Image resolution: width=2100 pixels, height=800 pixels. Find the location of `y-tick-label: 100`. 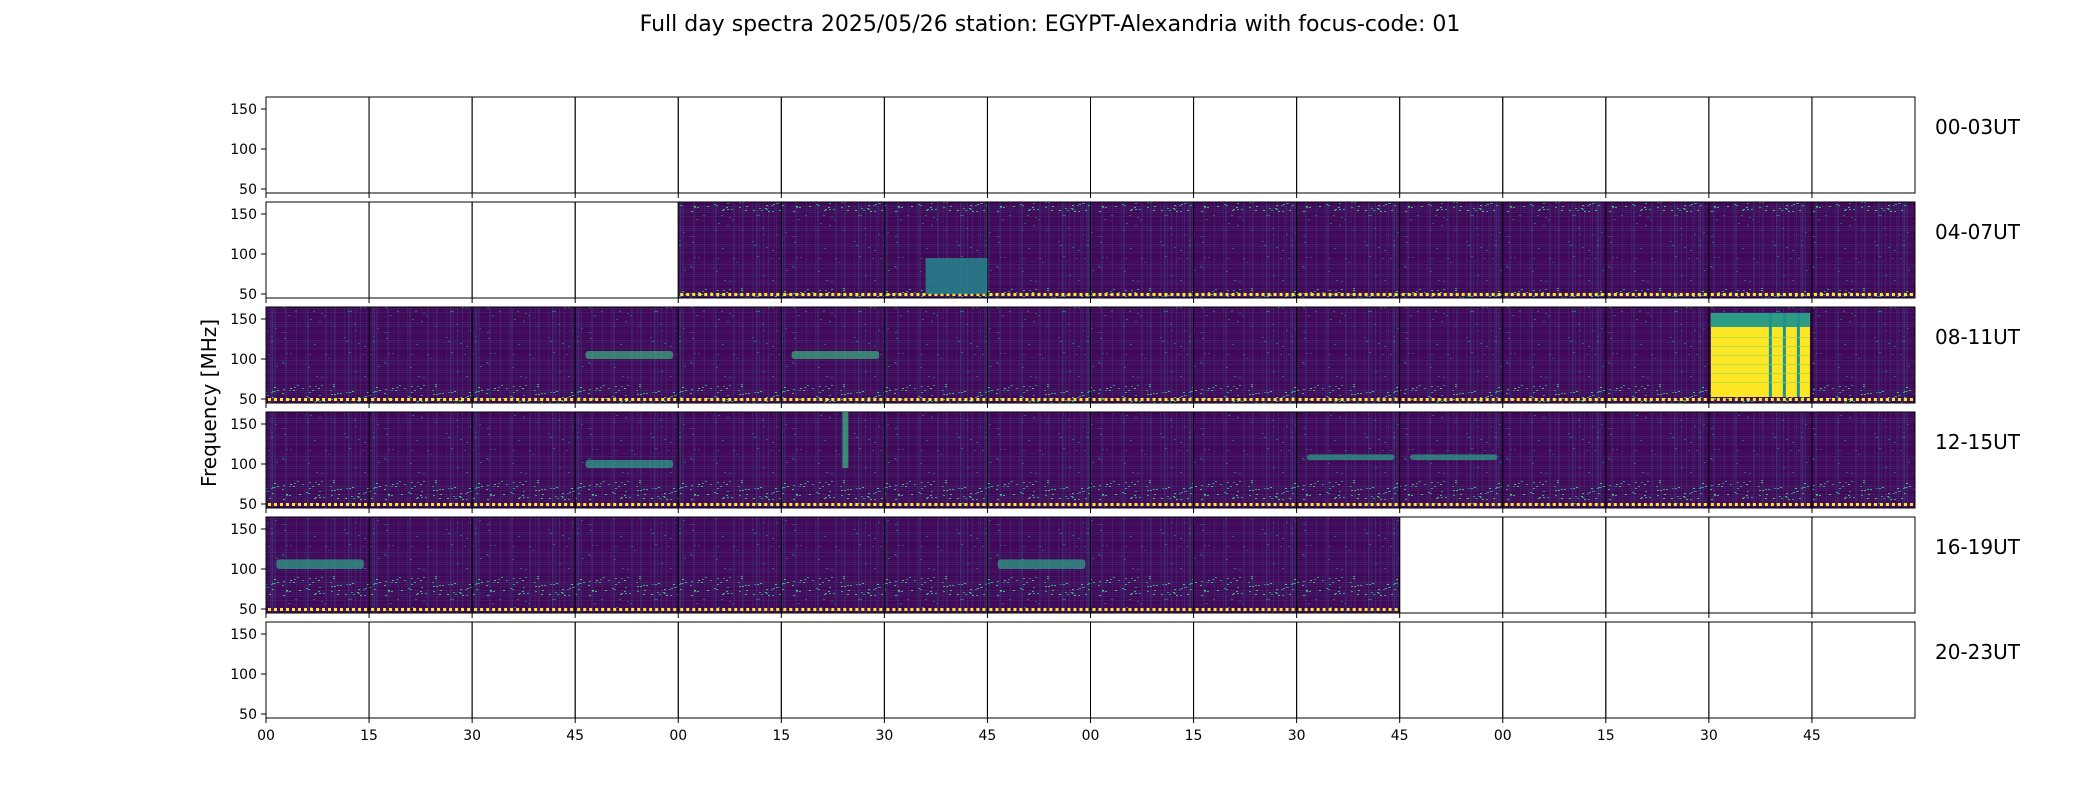

y-tick-label: 100 is located at coordinates (243, 570).